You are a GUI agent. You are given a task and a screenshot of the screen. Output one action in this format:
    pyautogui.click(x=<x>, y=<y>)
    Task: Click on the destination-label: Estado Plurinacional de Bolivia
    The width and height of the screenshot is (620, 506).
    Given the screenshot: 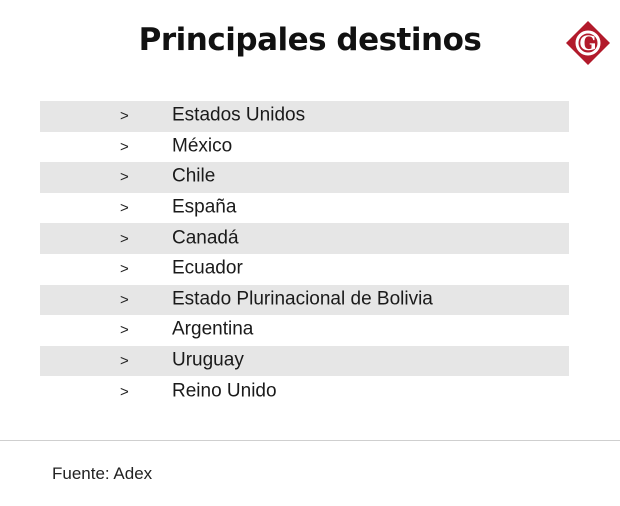 What is the action you would take?
    pyautogui.click(x=302, y=299)
    